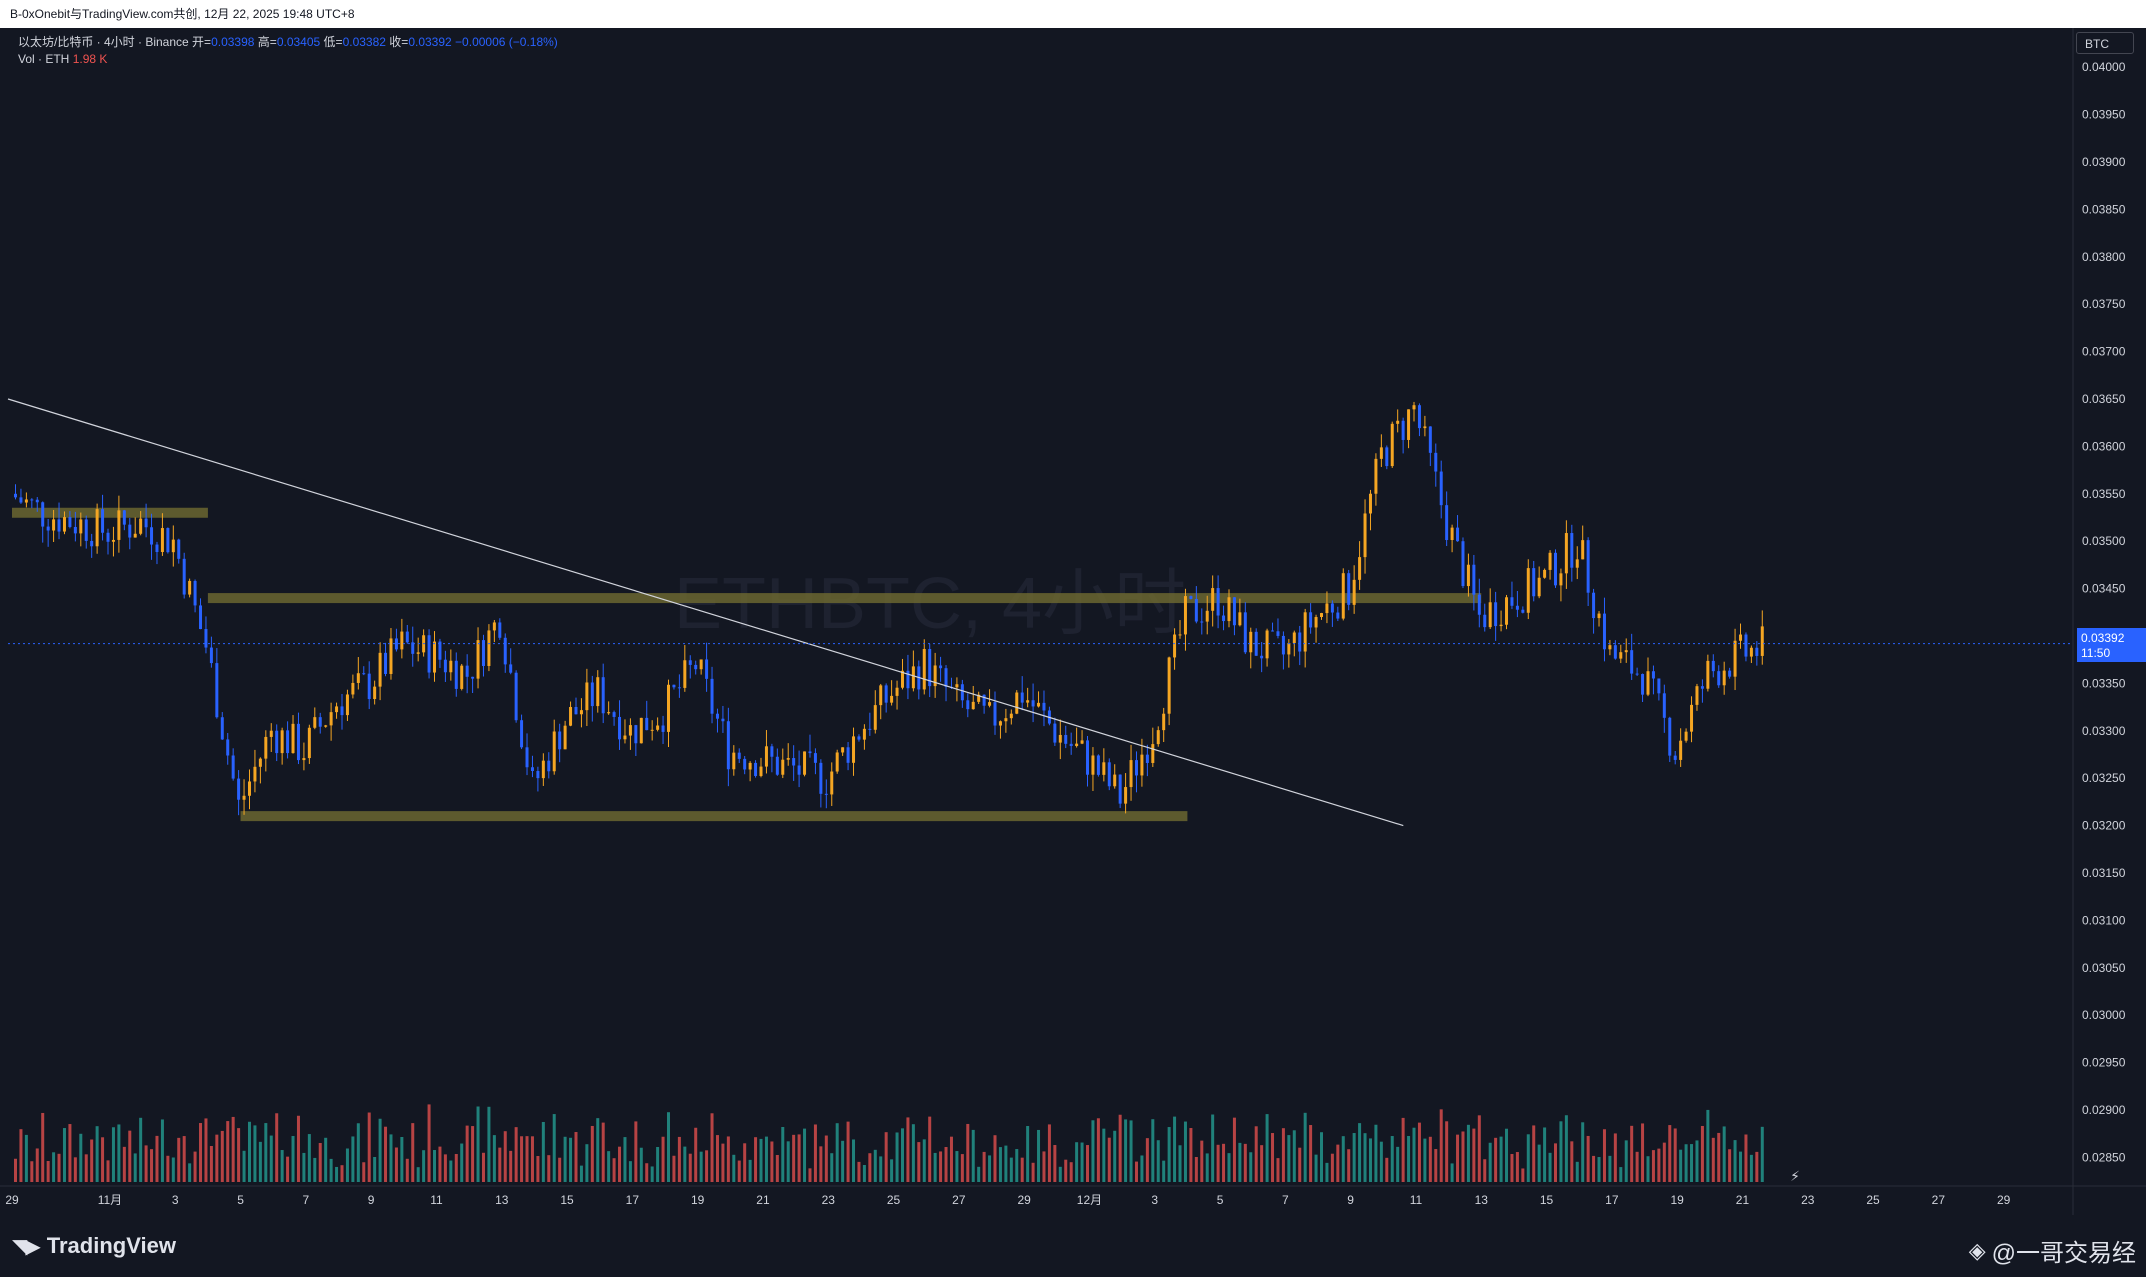  What do you see at coordinates (2104, 589) in the screenshot?
I see `price-axis-tick: 0.03450` at bounding box center [2104, 589].